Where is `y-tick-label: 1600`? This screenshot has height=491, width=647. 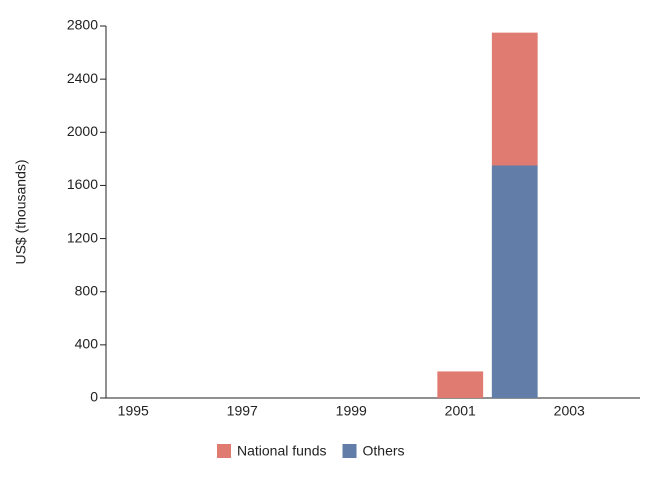
y-tick-label: 1600 is located at coordinates (82, 184).